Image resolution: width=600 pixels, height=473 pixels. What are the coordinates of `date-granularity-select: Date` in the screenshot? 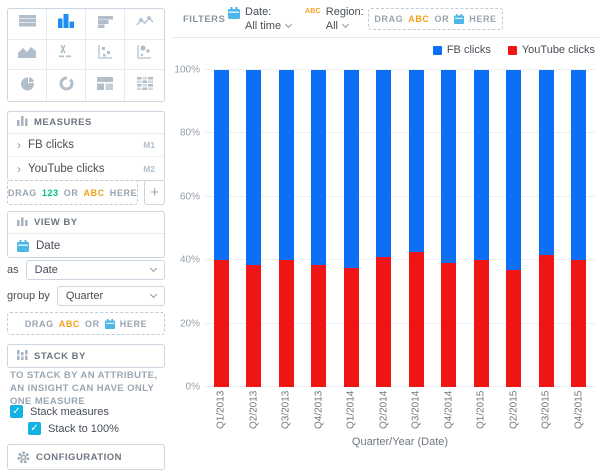 It's located at (95, 270).